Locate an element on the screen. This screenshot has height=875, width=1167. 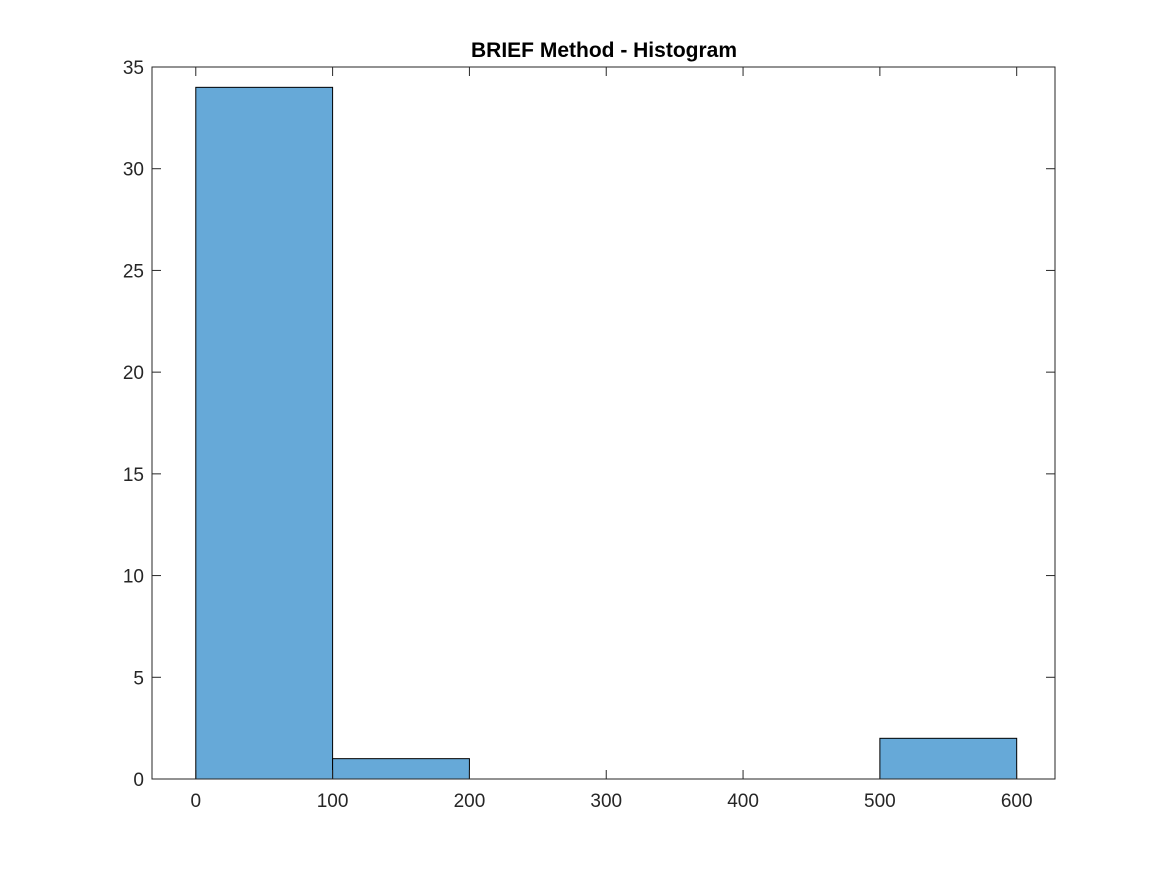
x-tick-label: 0 is located at coordinates (195, 801).